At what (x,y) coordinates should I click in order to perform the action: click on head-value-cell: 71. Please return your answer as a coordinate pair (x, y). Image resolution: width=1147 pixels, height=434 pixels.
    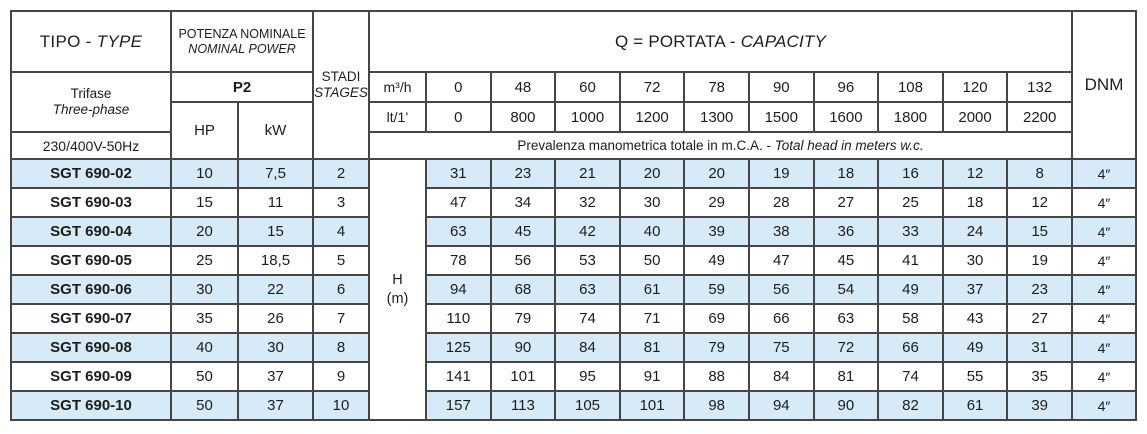
    Looking at the image, I should click on (652, 318).